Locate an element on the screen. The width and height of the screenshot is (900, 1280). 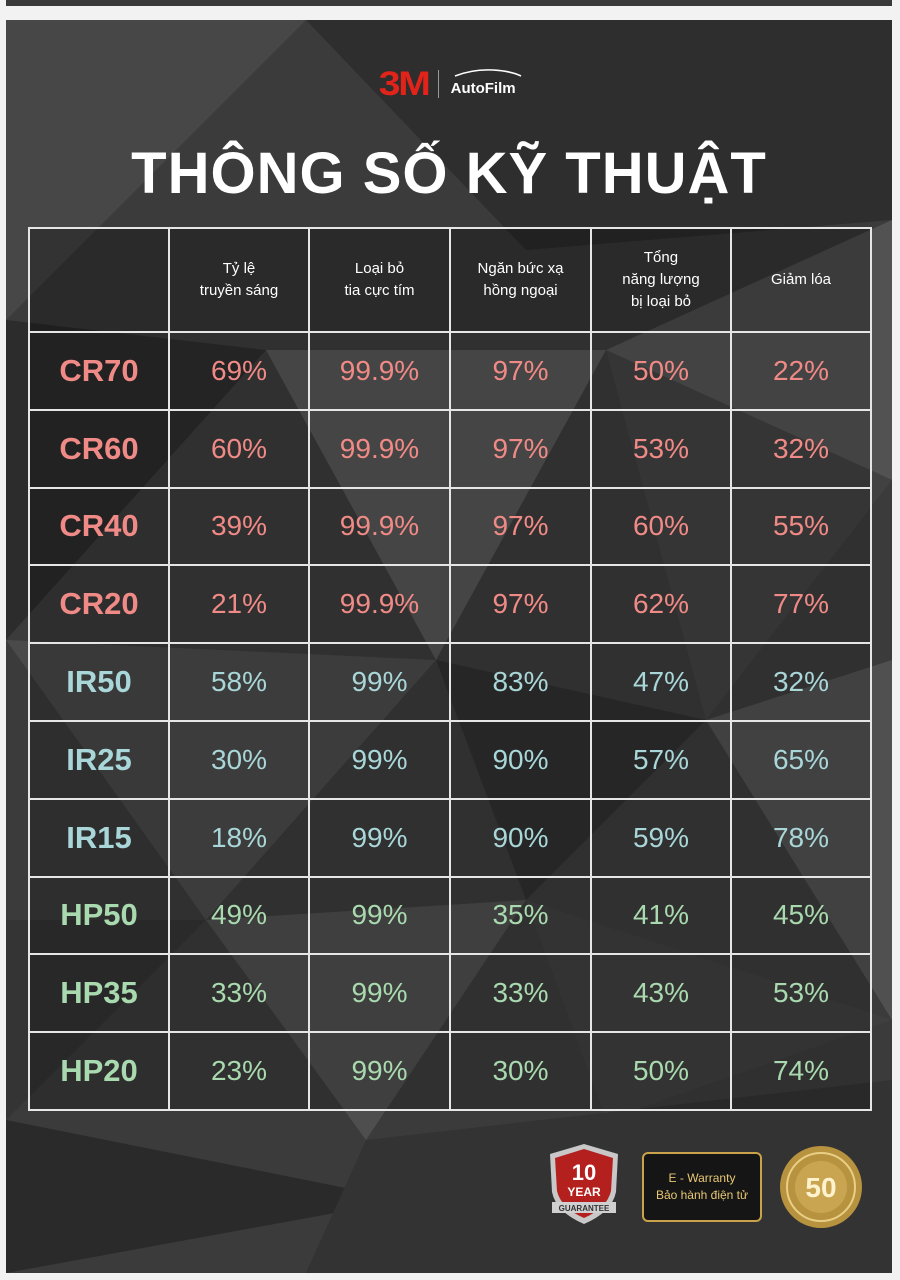
guarantee-year: YEAR is located at coordinates (584, 1192).